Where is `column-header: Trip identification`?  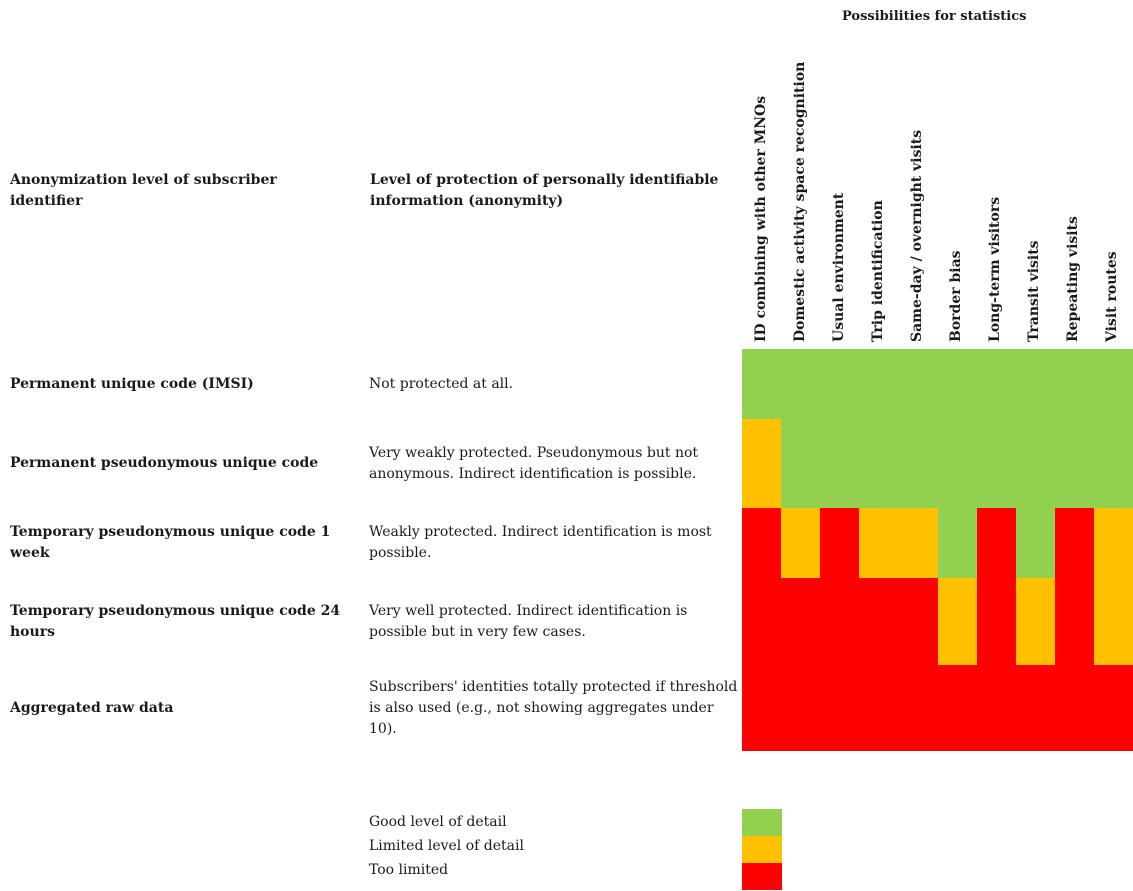
column-header: Trip identification is located at coordinates (877, 271).